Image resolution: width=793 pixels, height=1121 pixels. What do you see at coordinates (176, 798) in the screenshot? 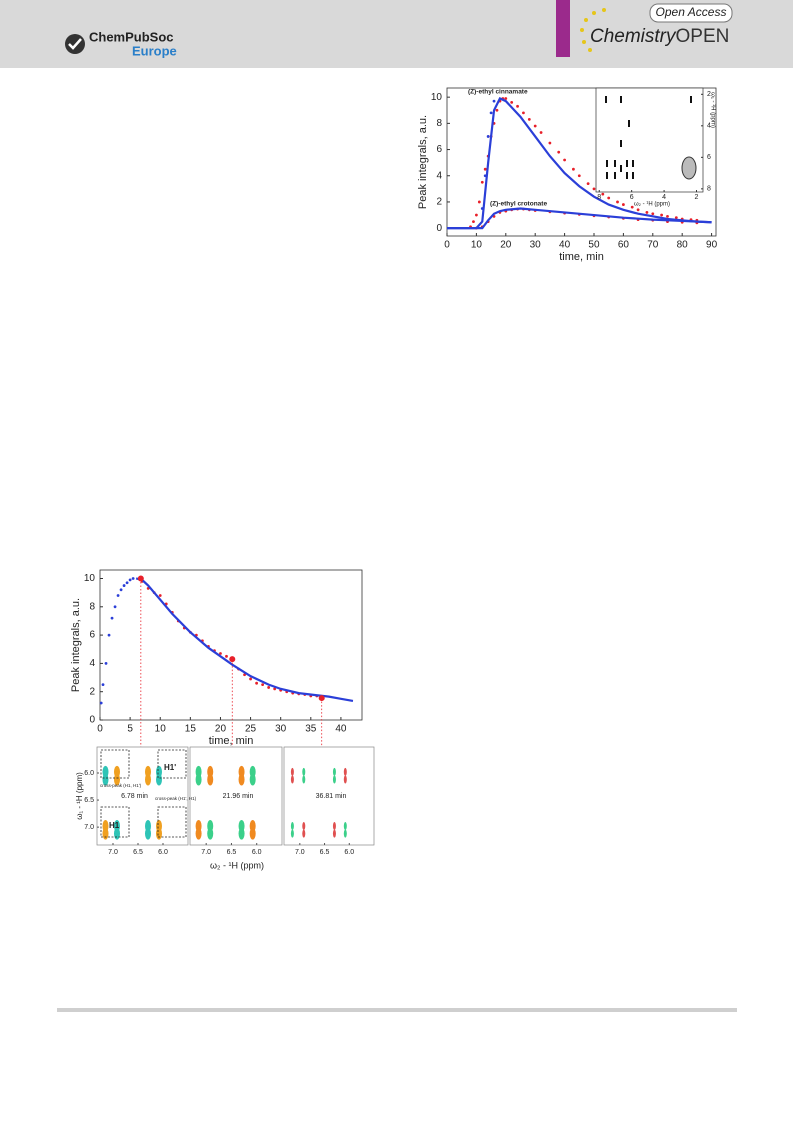
I see `panel-label: cross-peak (H1', H1)` at bounding box center [176, 798].